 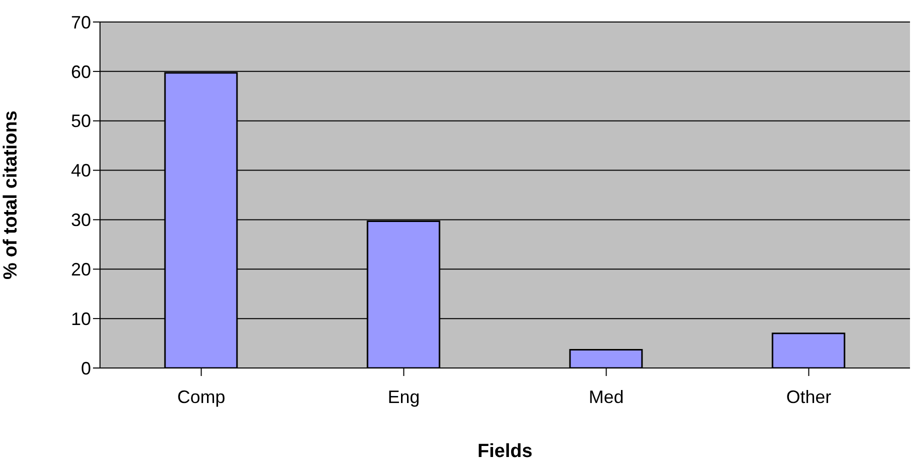 I want to click on y-tick-label: 30, so click(x=80, y=220).